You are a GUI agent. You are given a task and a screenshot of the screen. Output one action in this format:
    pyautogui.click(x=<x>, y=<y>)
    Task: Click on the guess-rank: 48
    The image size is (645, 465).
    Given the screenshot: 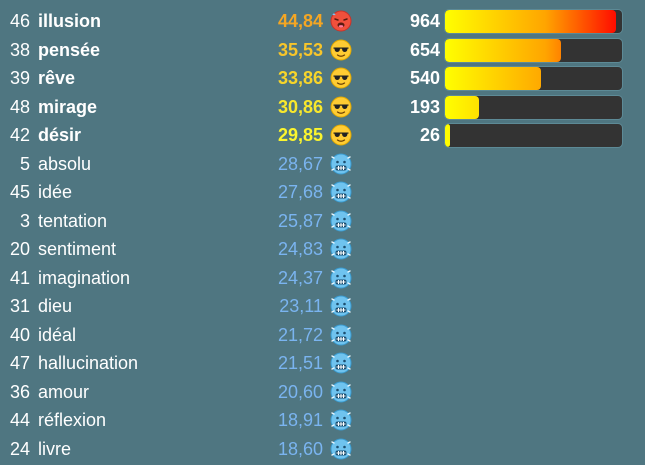 What is the action you would take?
    pyautogui.click(x=19, y=106)
    